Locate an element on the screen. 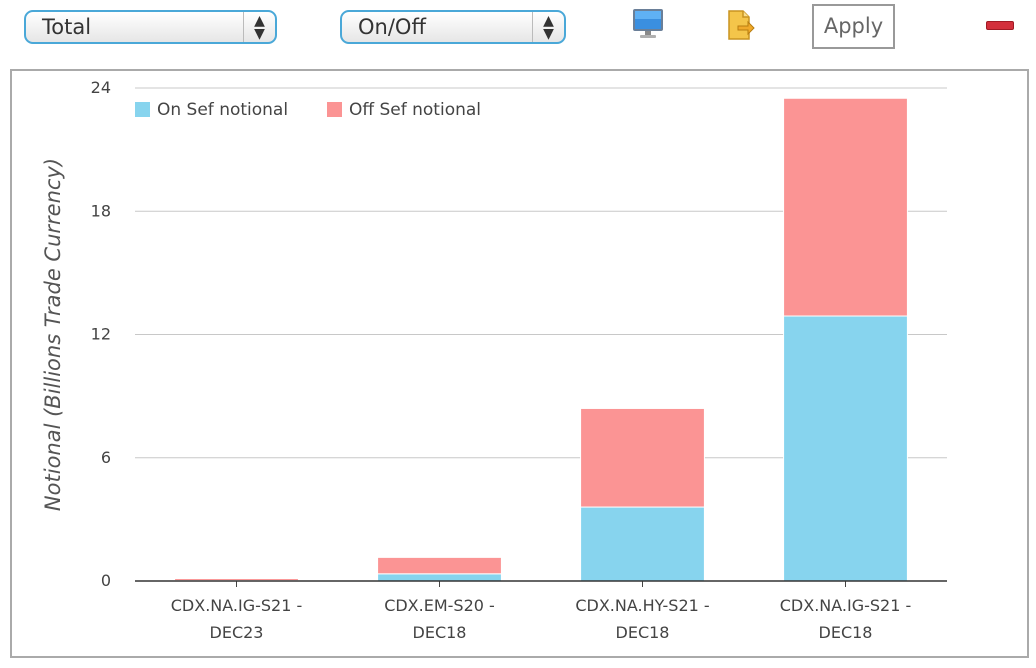  measure-select-value: Total is located at coordinates (67, 27).